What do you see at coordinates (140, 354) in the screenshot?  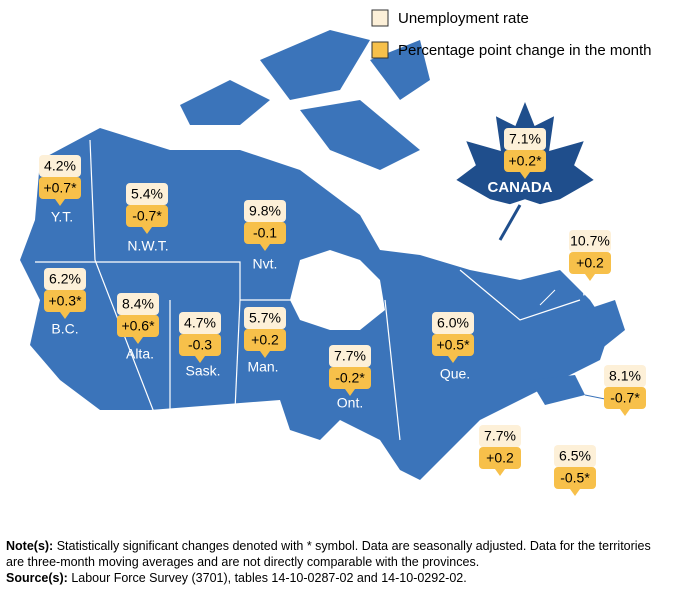 I see `region-label: Alta.` at bounding box center [140, 354].